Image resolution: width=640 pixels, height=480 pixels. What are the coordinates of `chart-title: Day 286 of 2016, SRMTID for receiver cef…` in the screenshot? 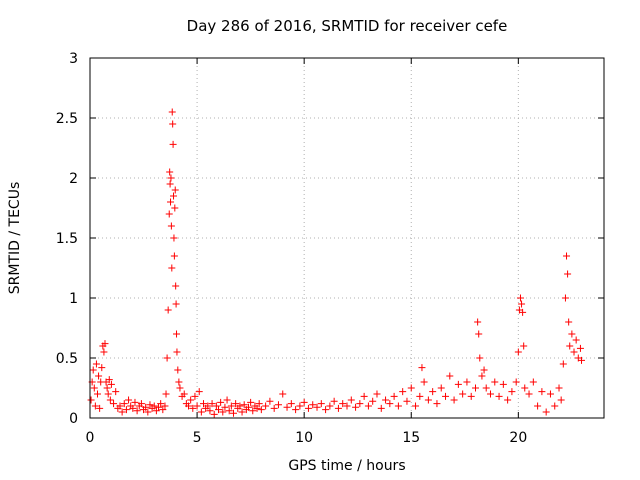 It's located at (347, 26).